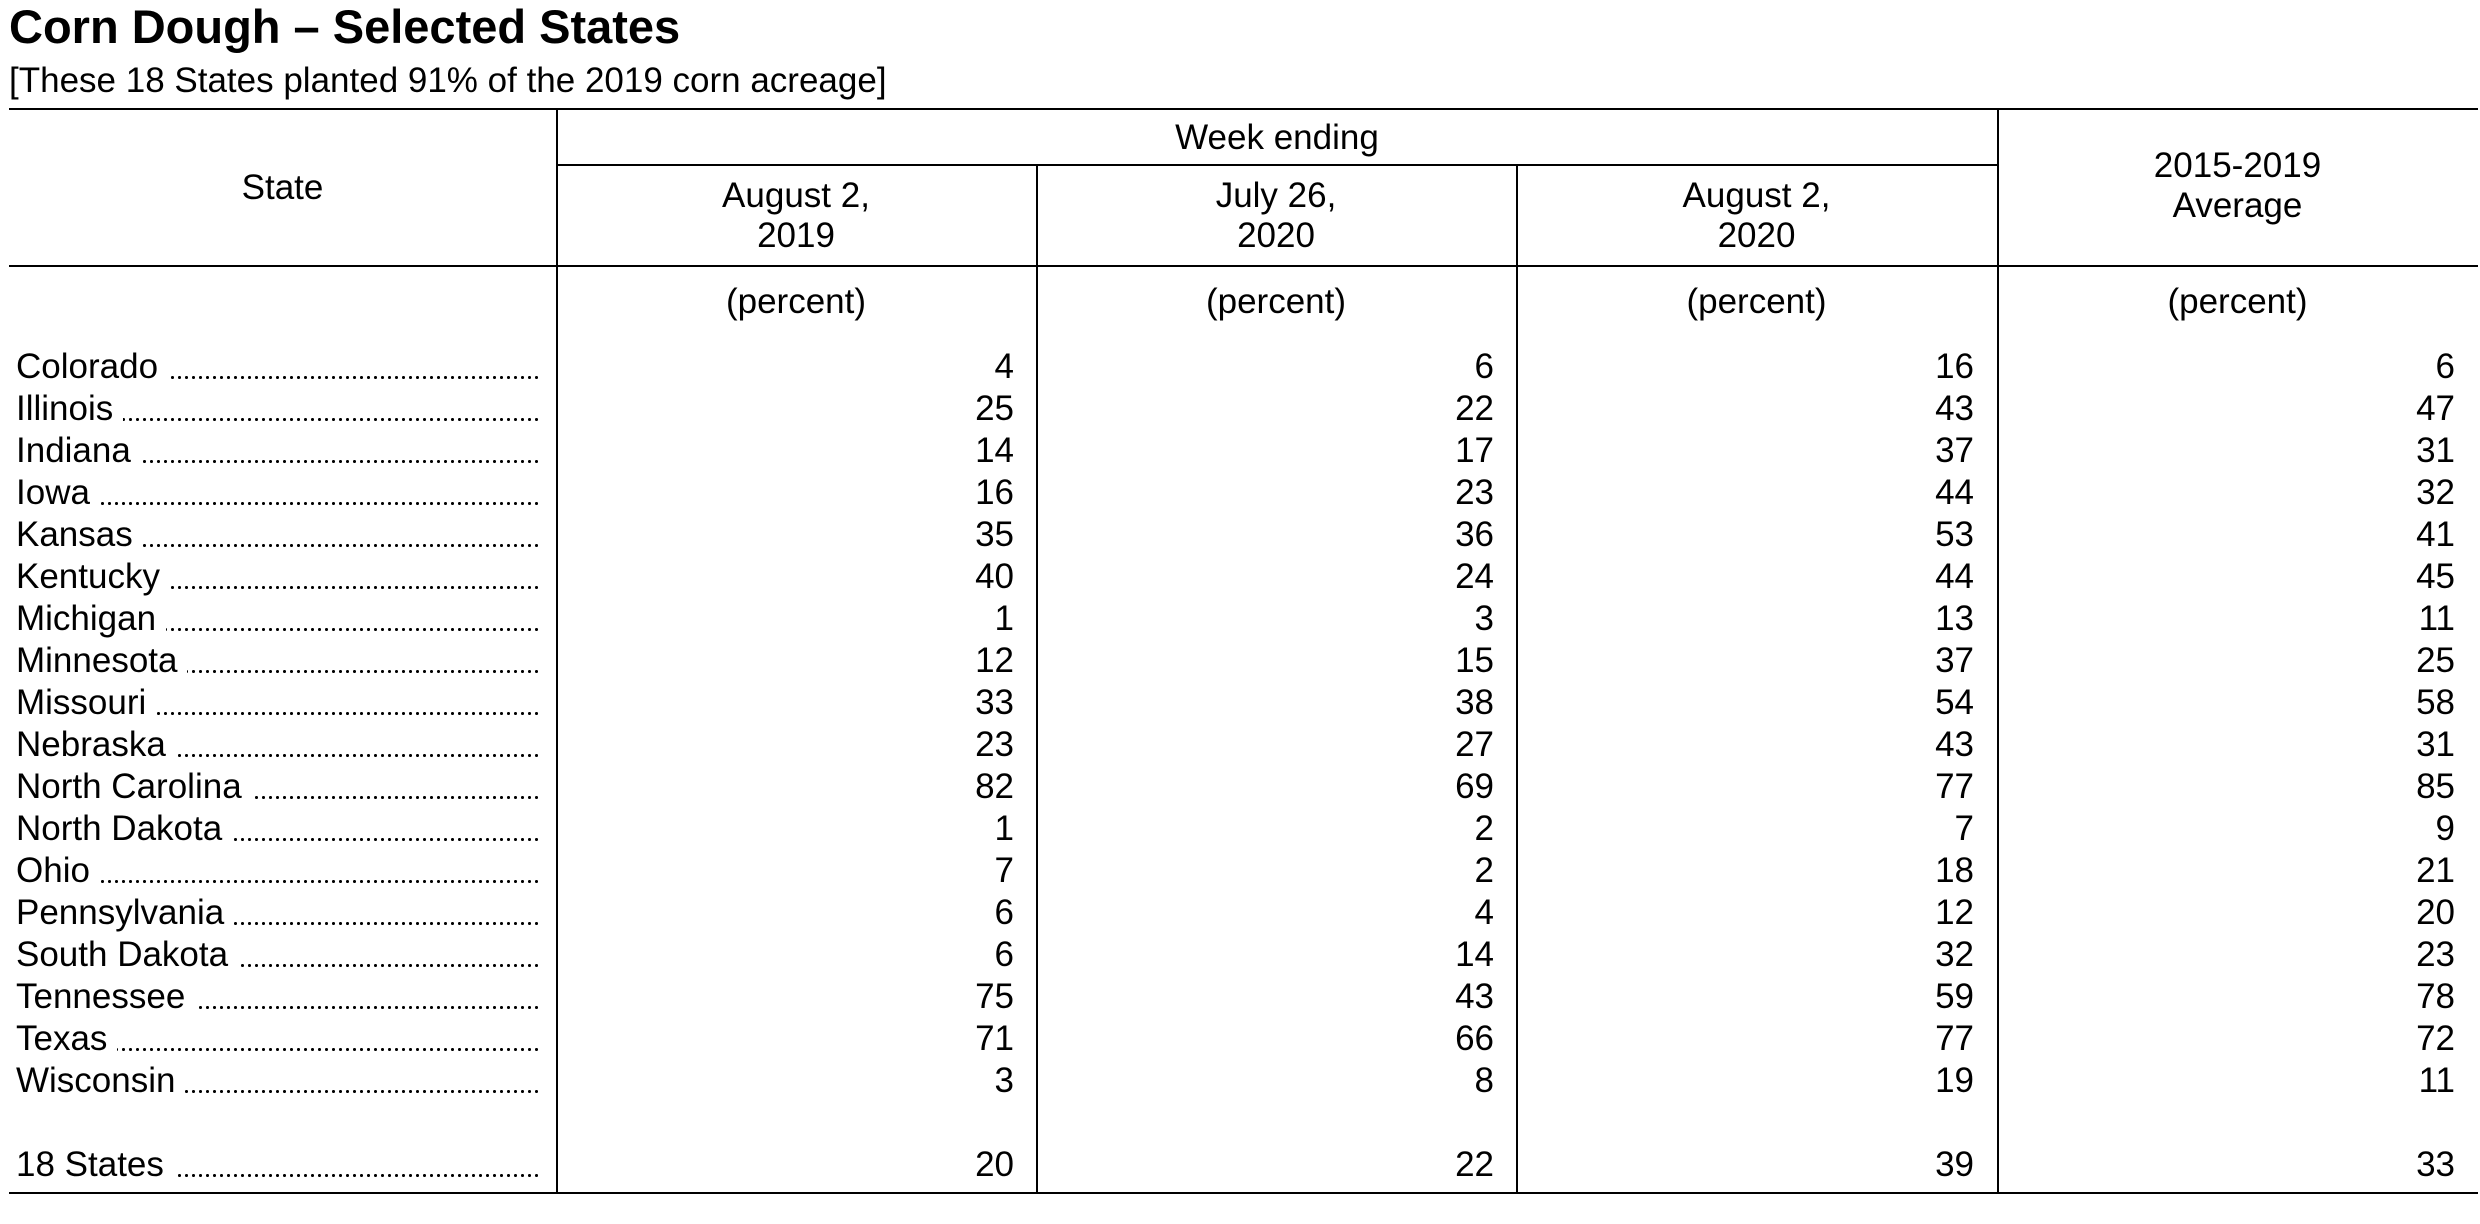 Image resolution: width=2480 pixels, height=1224 pixels. Describe the element at coordinates (278, 367) in the screenshot. I see `state-cell: Colorado` at that location.